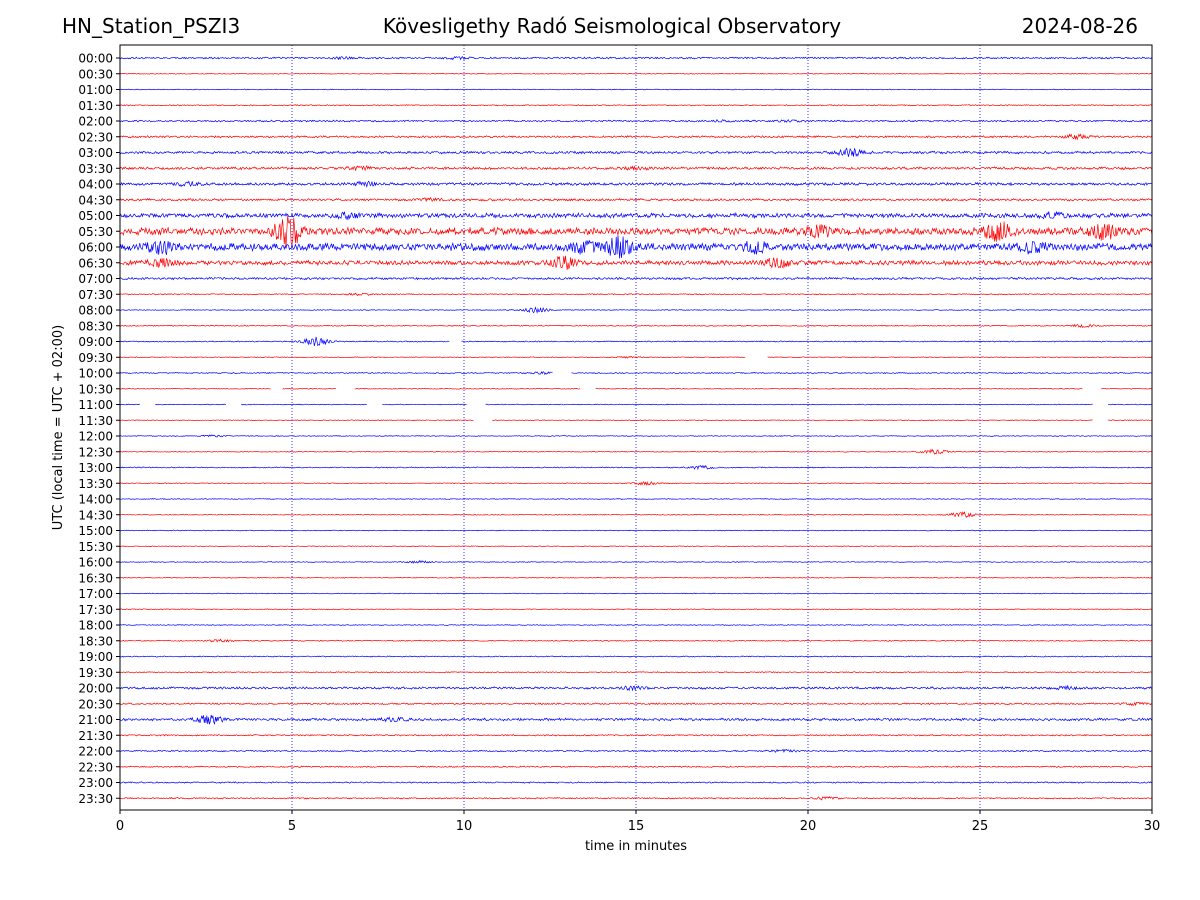 The image size is (1200, 900). I want to click on y-tick-label: 17:00, so click(95, 594).